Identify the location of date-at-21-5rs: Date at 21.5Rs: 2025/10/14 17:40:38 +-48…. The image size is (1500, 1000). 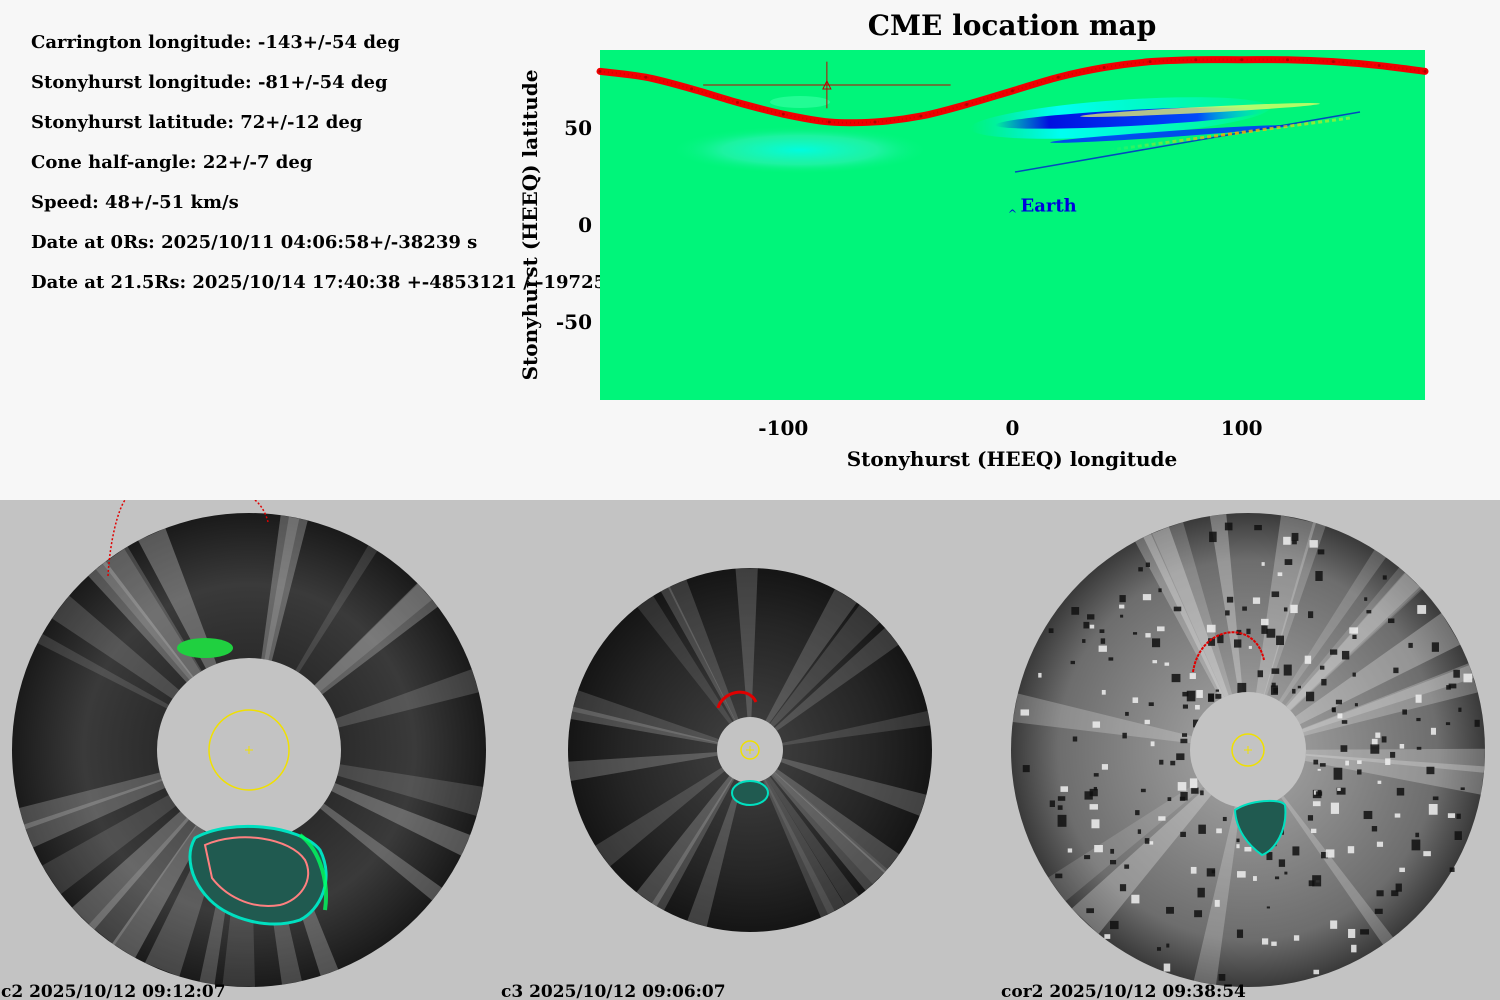
(330, 282).